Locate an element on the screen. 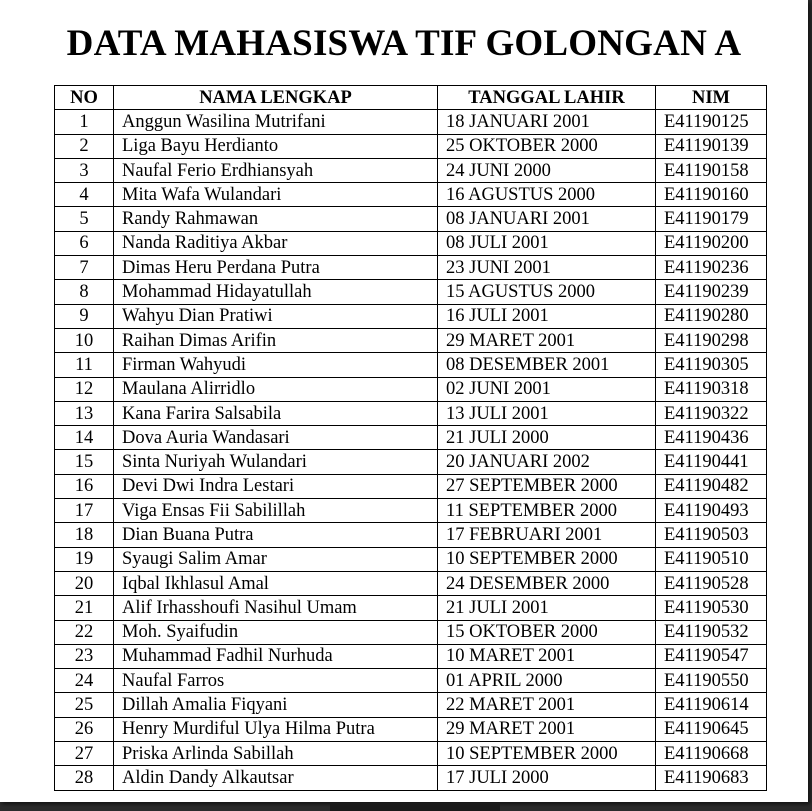 Image resolution: width=812 pixels, height=811 pixels. cell-nim: E41190532 is located at coordinates (711, 632).